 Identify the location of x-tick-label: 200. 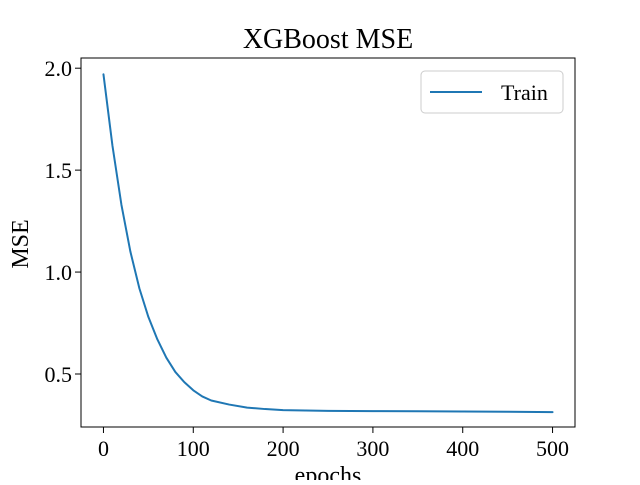
(283, 448).